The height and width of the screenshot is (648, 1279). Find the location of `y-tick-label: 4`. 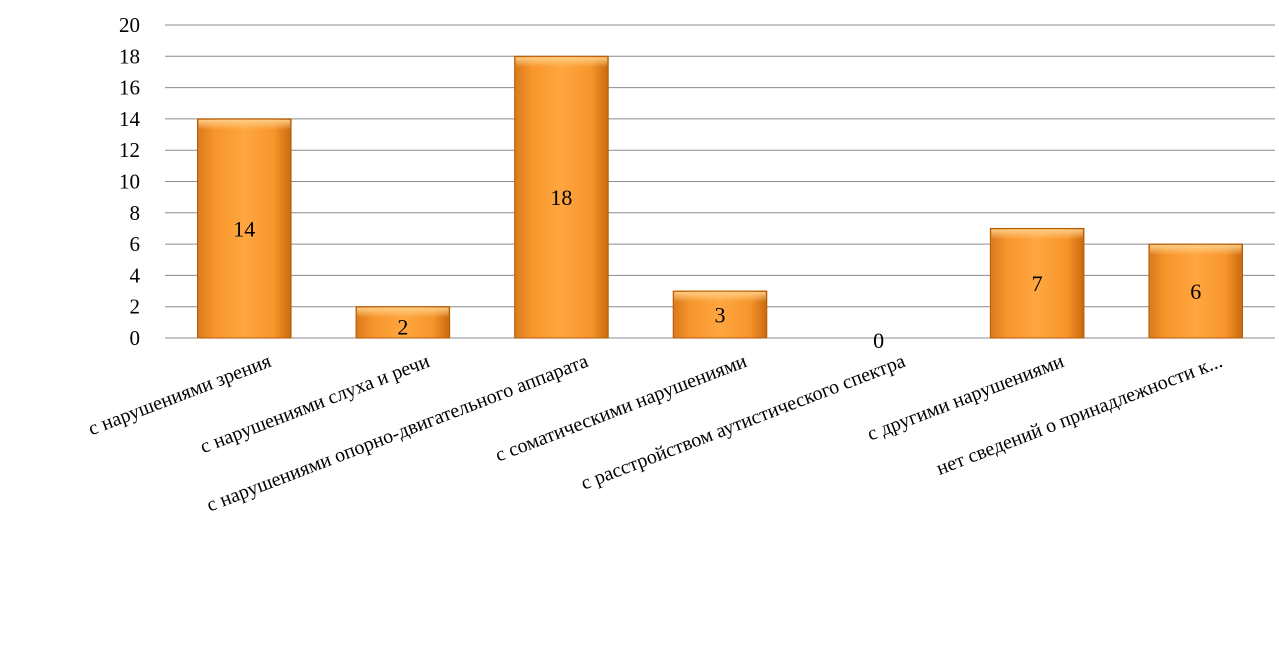

y-tick-label: 4 is located at coordinates (135, 275).